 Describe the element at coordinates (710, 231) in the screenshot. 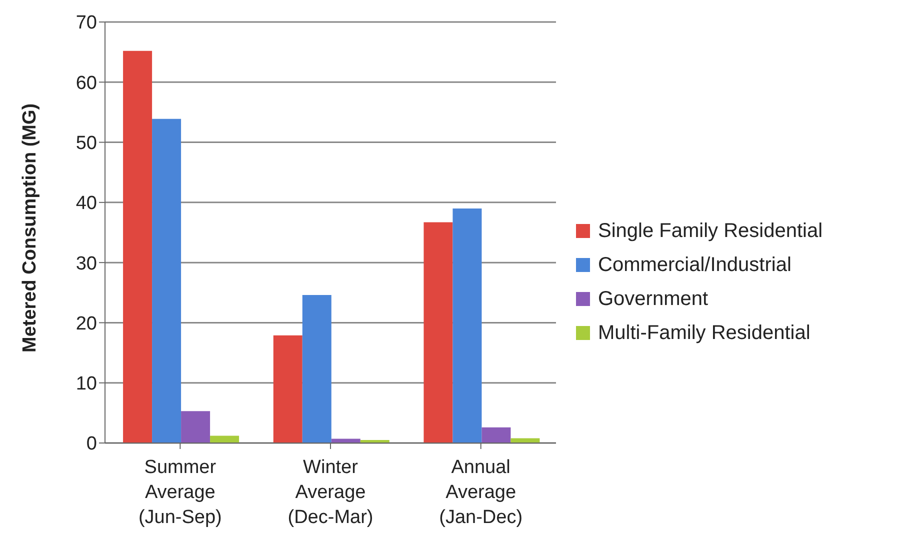

I see `legend-label: Single Family Residential` at that location.